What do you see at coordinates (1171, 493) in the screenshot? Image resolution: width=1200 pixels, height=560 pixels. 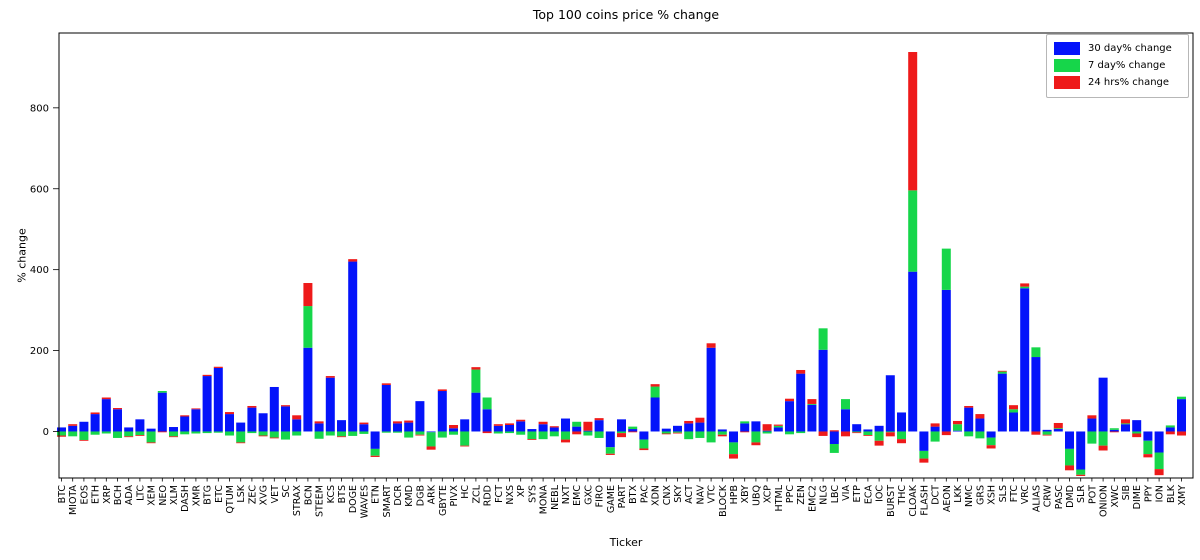 I see `x-tick-label: BLK` at bounding box center [1171, 493].